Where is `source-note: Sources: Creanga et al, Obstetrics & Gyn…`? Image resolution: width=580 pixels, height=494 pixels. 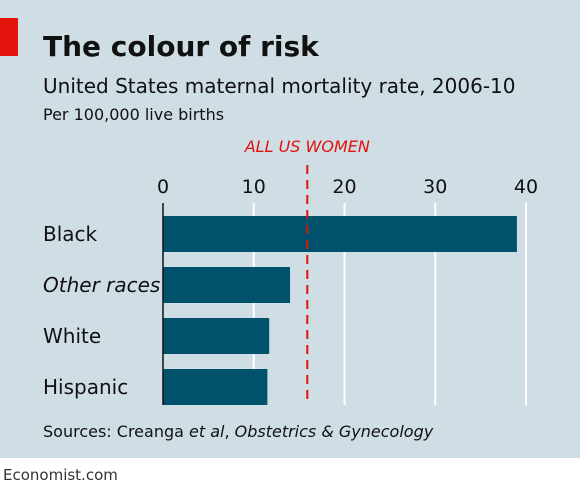 source-note: Sources: Creanga et al, Obstetrics & Gyn… is located at coordinates (238, 431).